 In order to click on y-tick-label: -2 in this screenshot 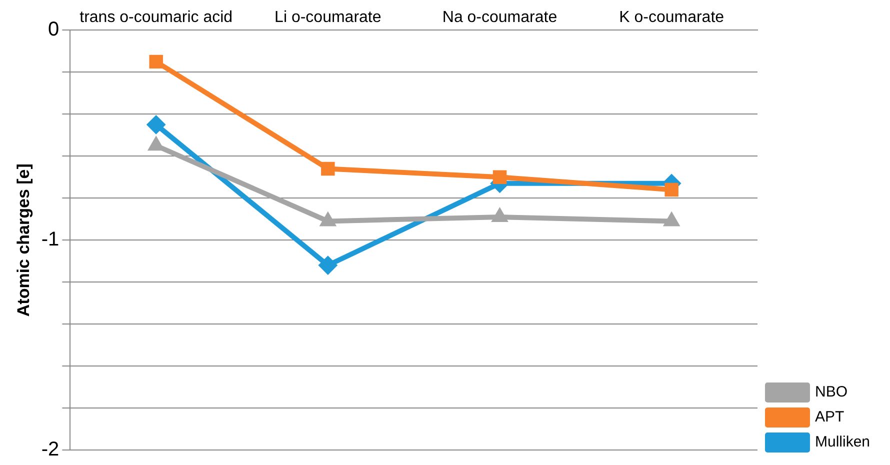, I will do `click(50, 449)`.